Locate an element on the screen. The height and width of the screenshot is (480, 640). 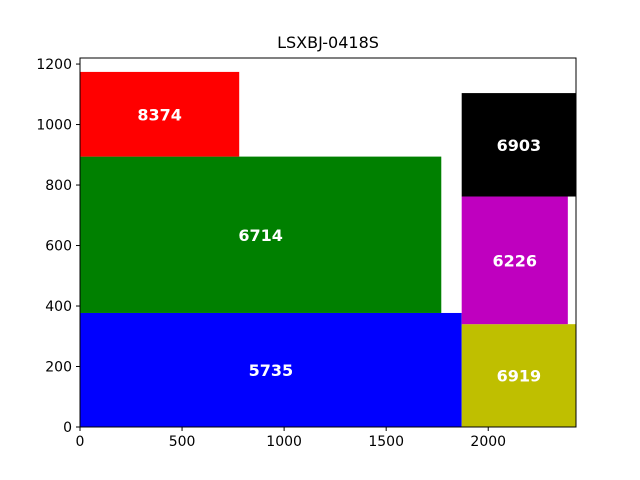
y-tick-label: 600 is located at coordinates (58, 247).